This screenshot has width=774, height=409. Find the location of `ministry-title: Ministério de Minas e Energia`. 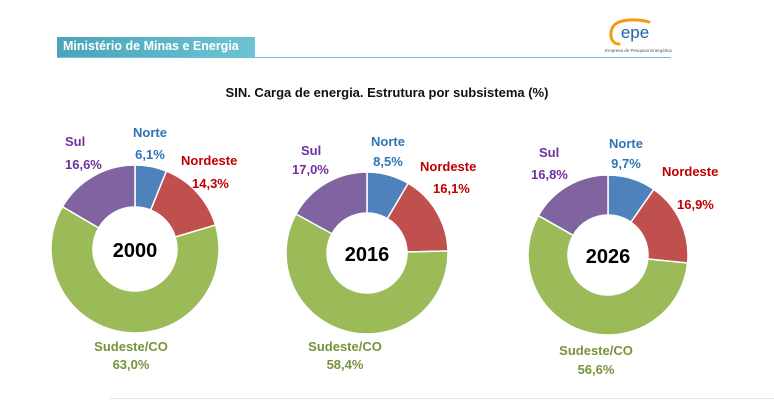

ministry-title: Ministério de Minas e Energia is located at coordinates (151, 46).